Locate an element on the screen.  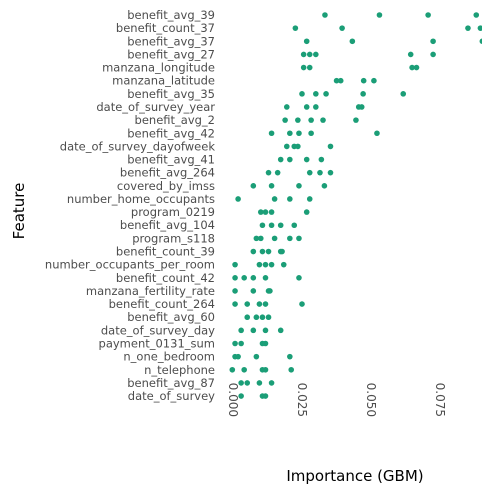
feature-label: benefit_avg_264 is located at coordinates (167, 173).